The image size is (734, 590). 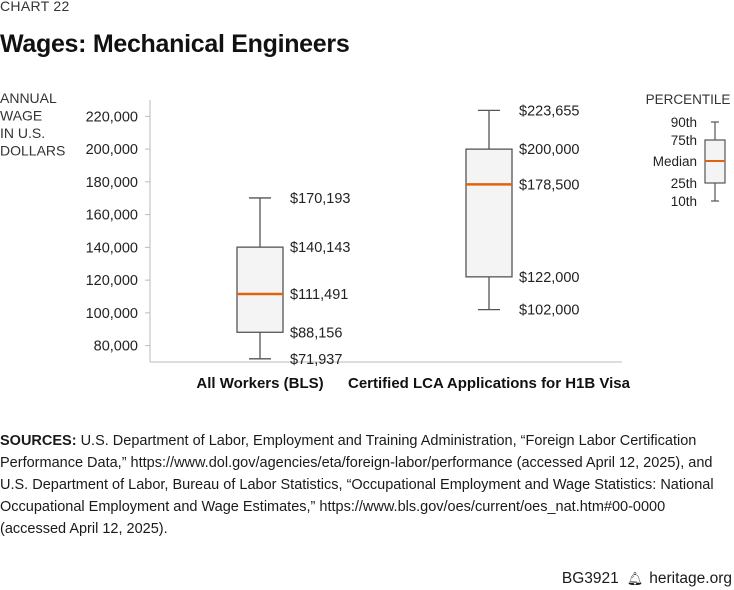 What do you see at coordinates (112, 314) in the screenshot?
I see `y-tick-label: 100,000` at bounding box center [112, 314].